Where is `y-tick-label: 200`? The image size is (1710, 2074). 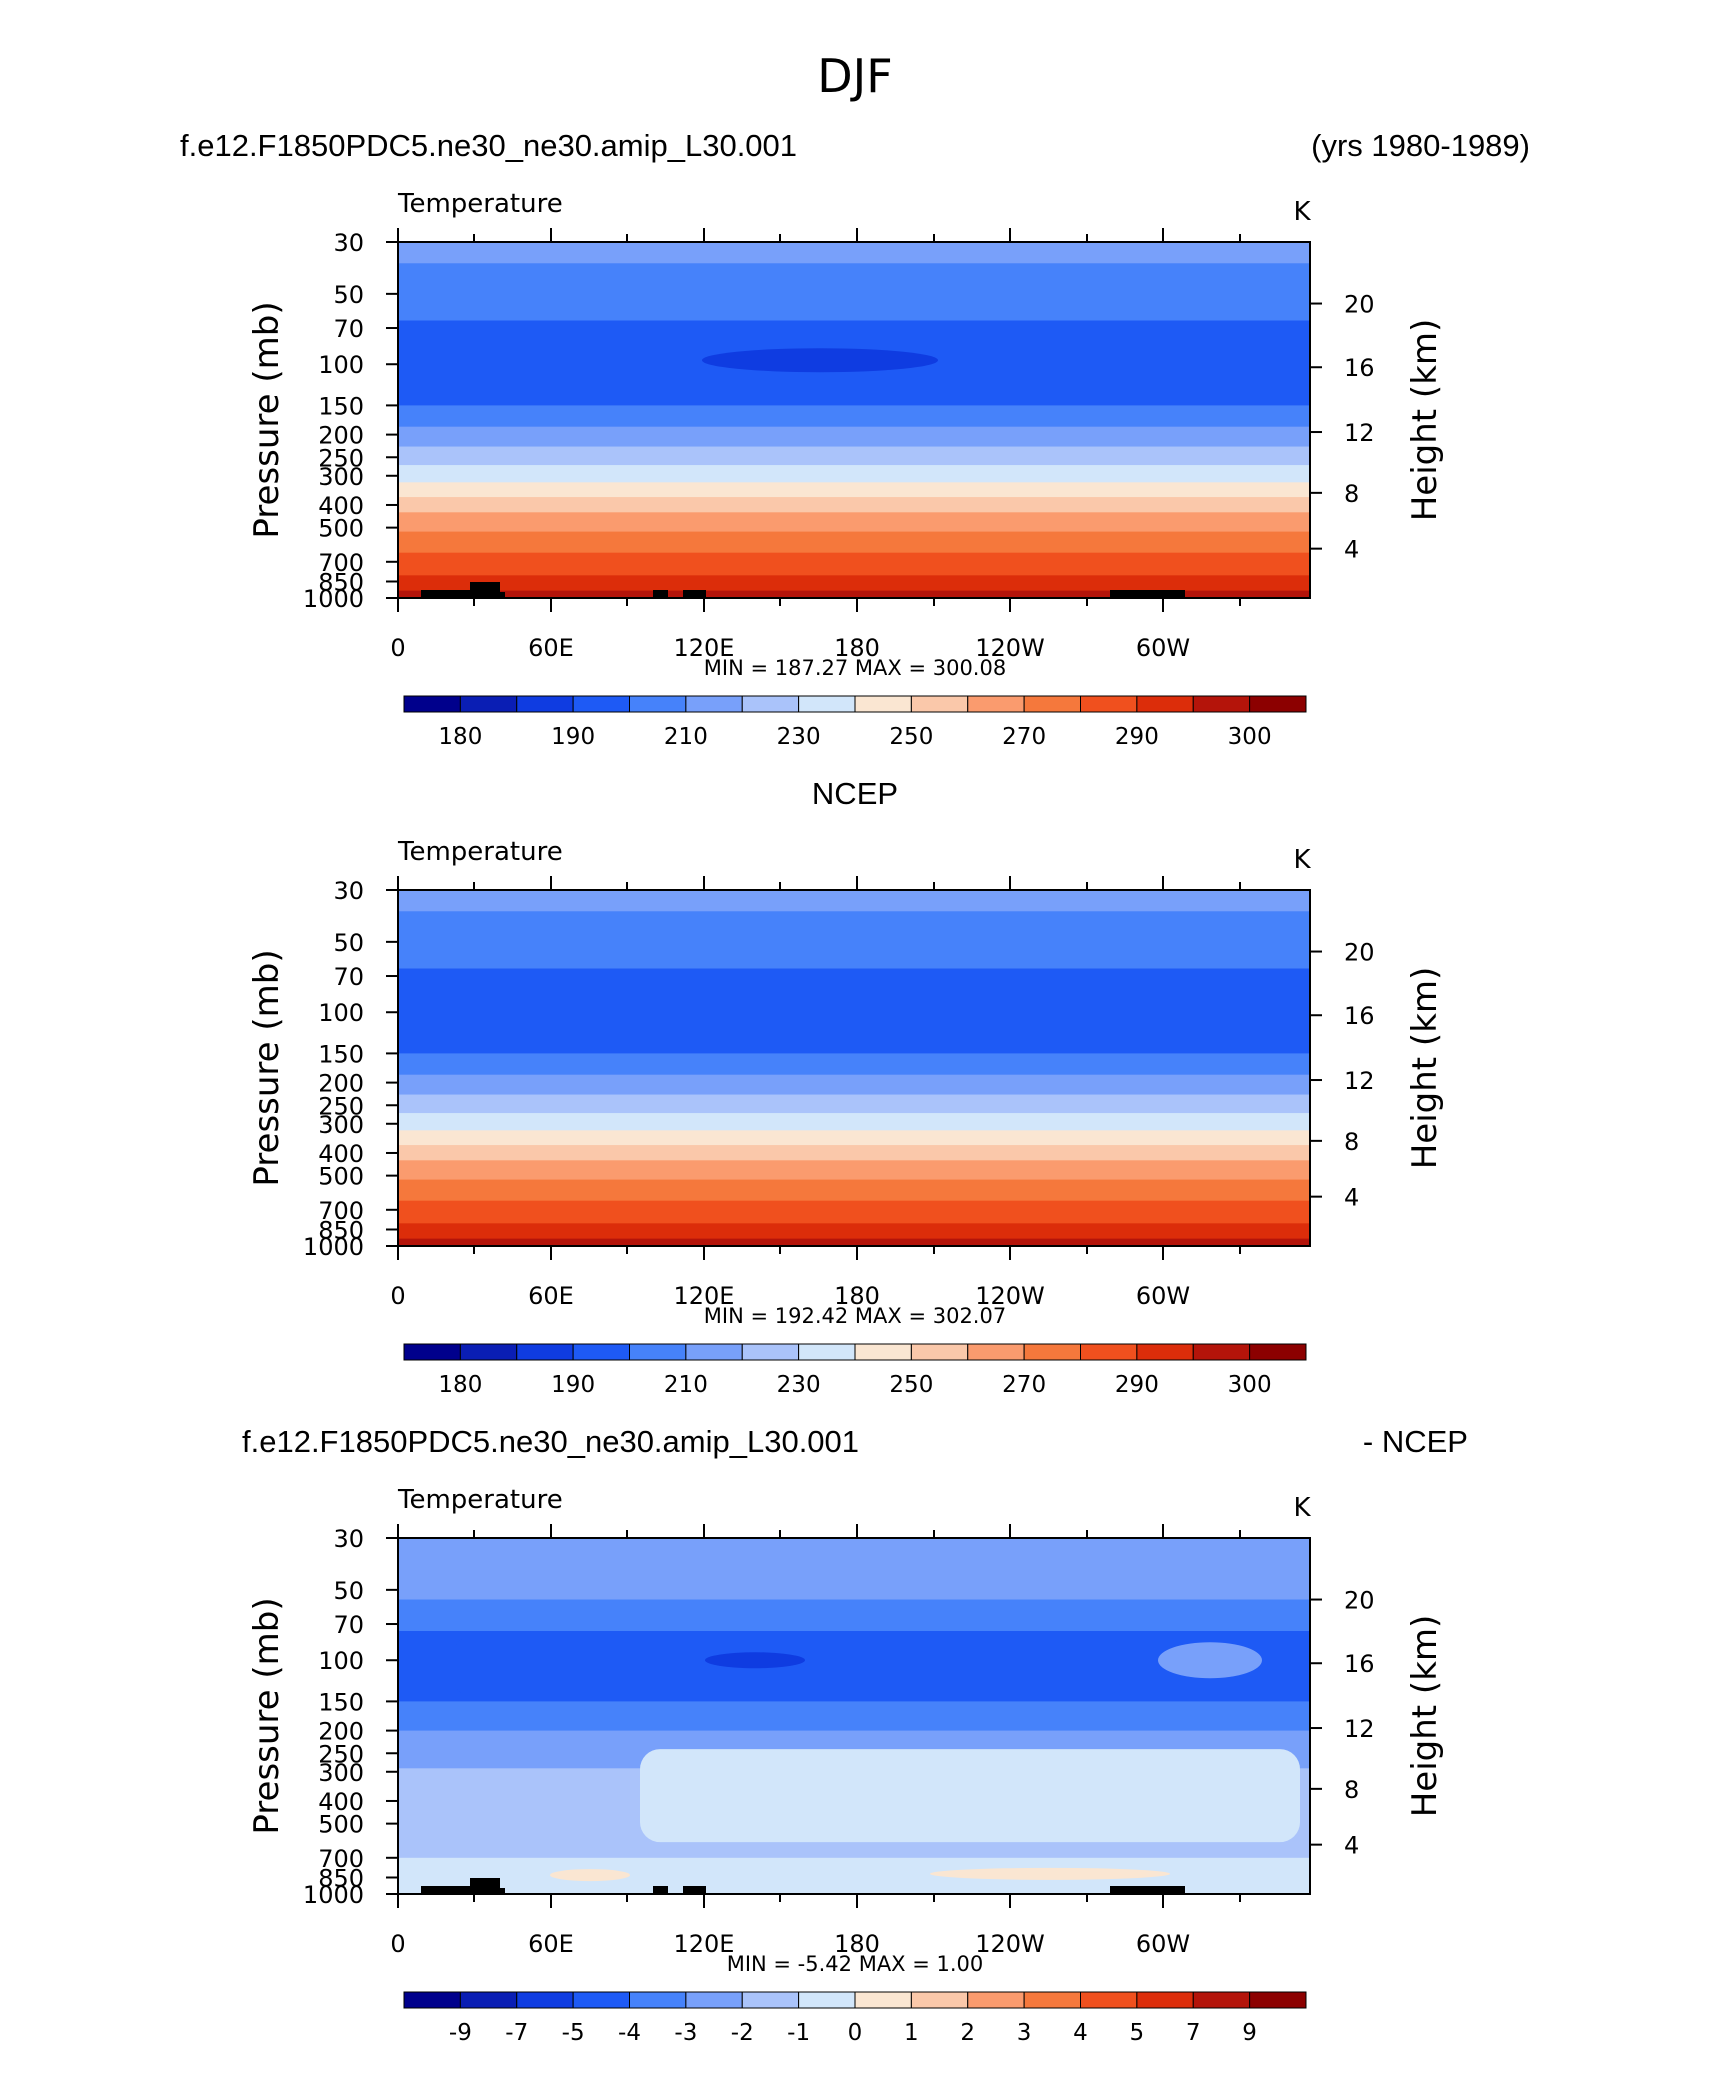 y-tick-label: 200 is located at coordinates (341, 1084).